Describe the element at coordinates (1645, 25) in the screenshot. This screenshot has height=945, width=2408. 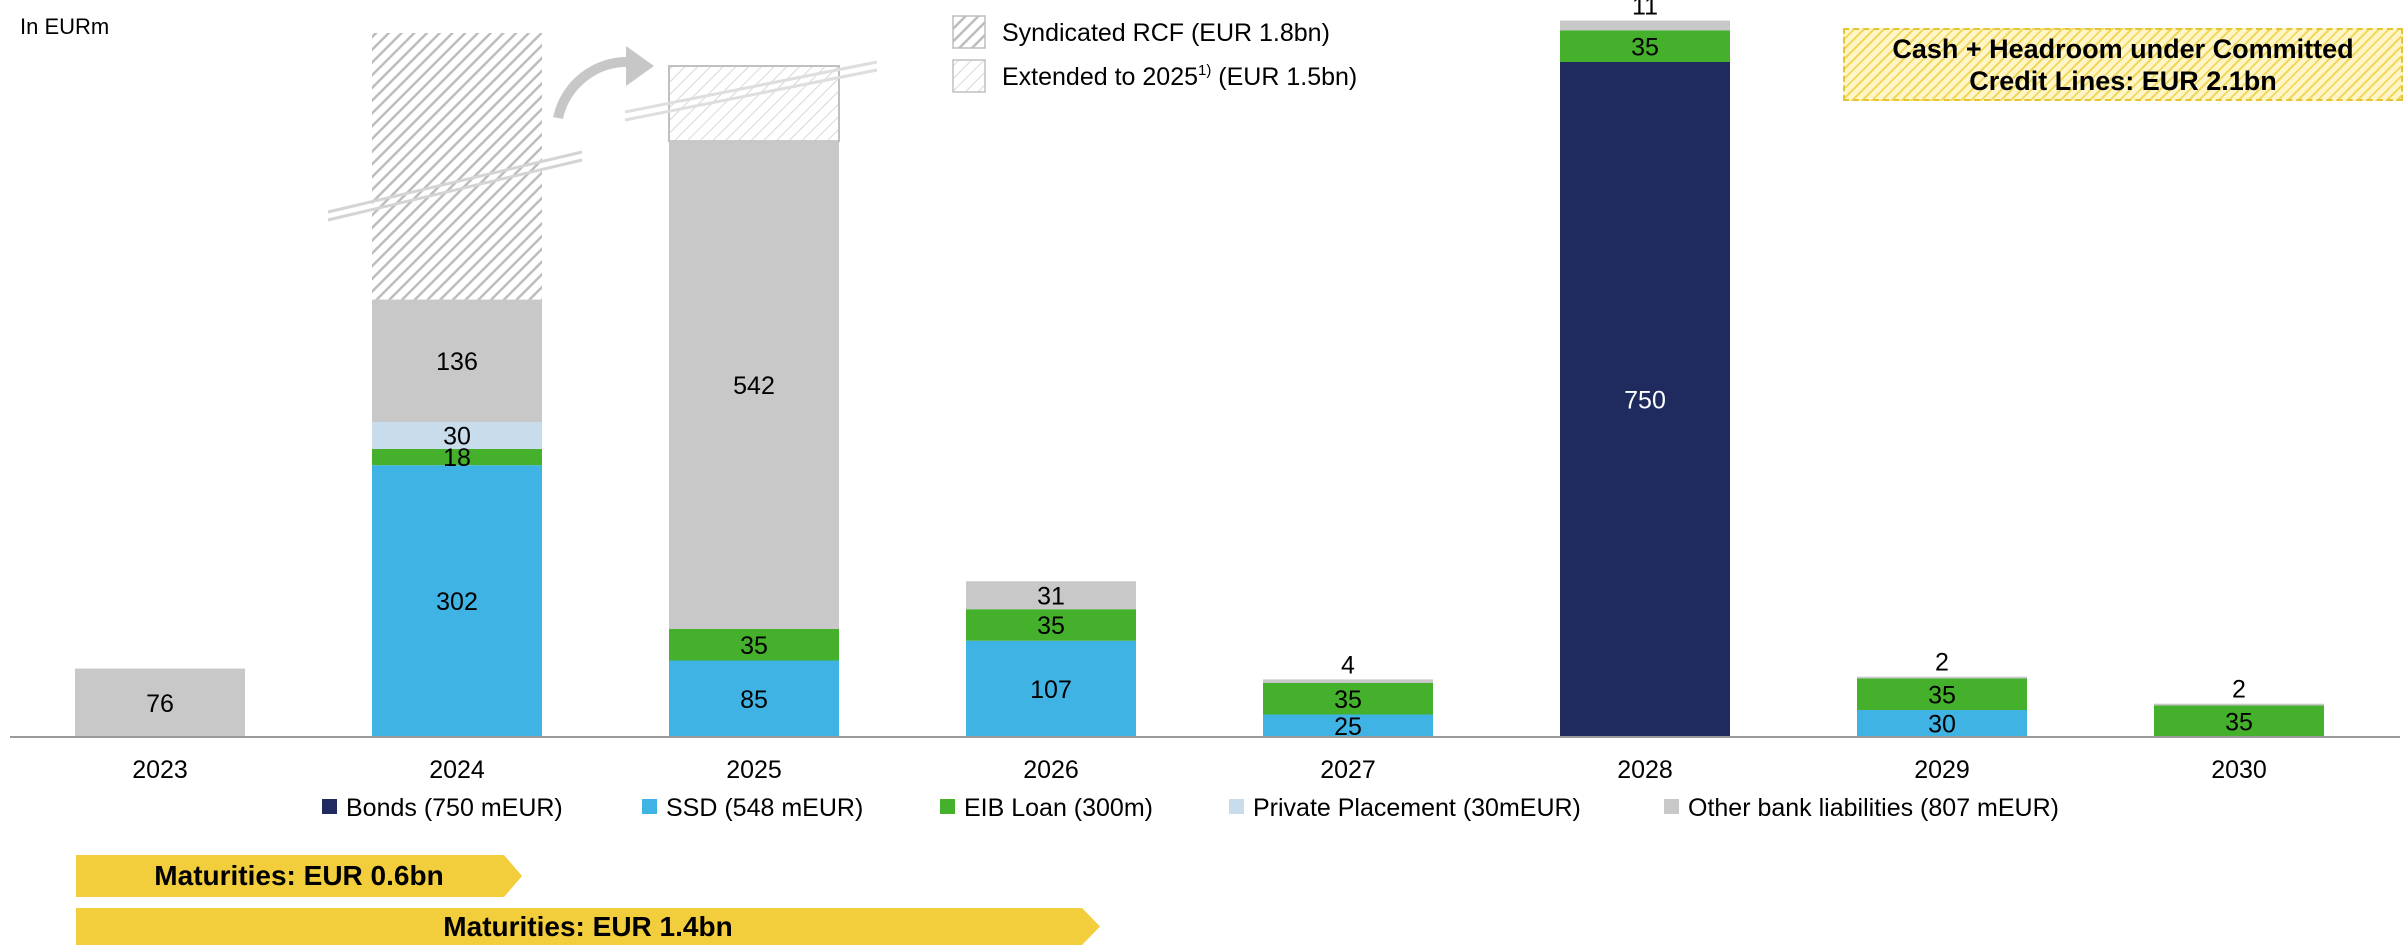
I see `bar-segment-other_bank-2028` at that location.